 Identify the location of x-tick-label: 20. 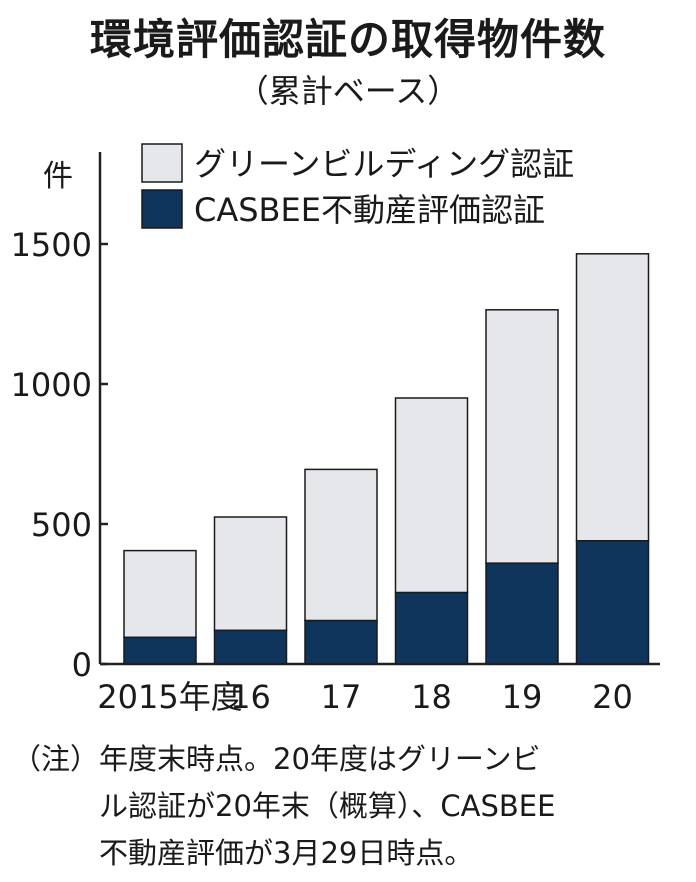
(612, 697).